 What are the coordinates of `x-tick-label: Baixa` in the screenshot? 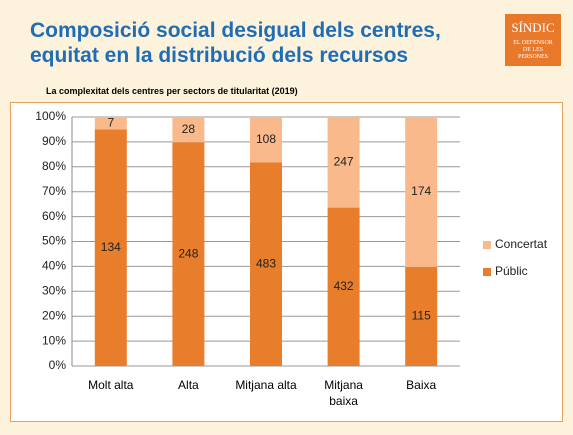 It's located at (421, 385).